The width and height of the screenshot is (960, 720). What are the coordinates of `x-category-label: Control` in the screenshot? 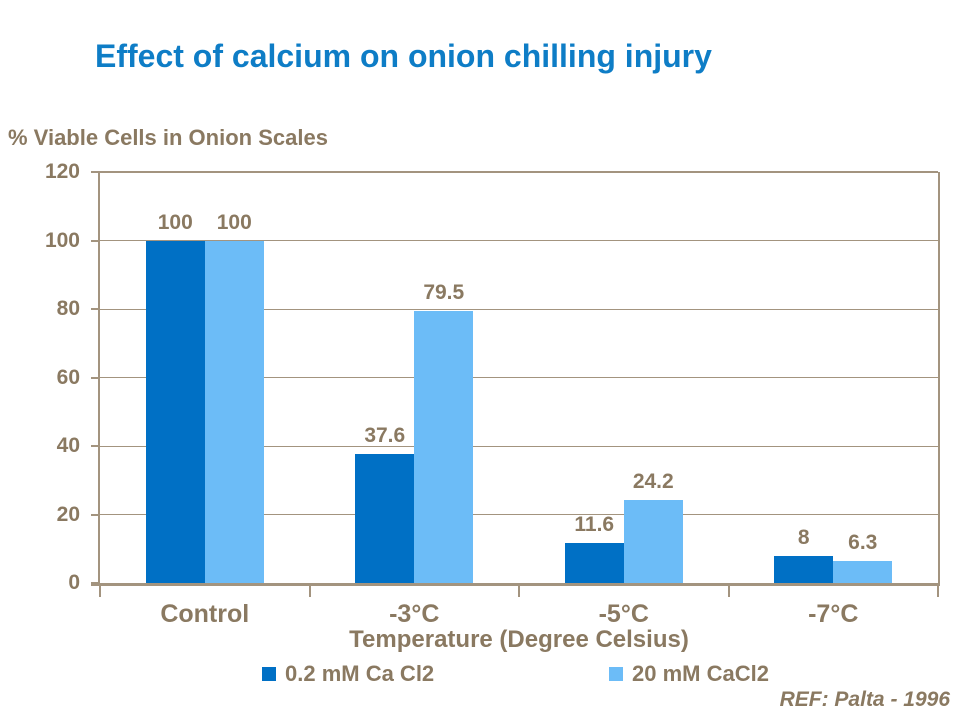 It's located at (205, 614).